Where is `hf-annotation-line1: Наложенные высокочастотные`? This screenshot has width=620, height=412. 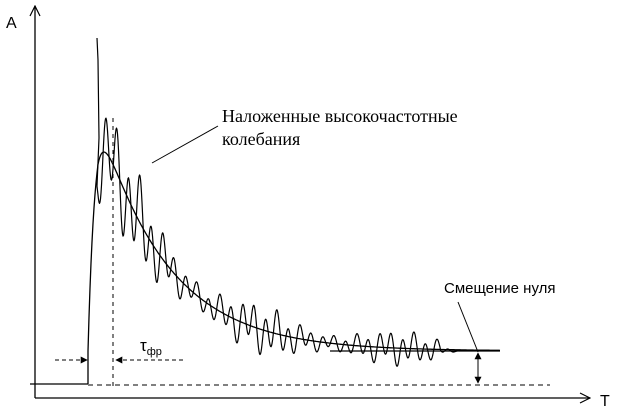
hf-annotation-line1: Наложенные высокочастотные is located at coordinates (340, 116).